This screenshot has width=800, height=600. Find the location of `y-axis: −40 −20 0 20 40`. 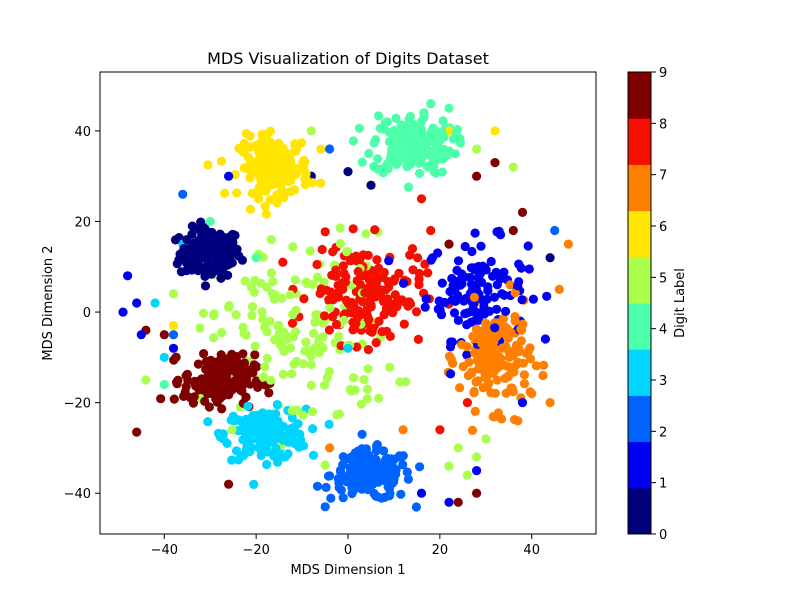

y-axis: −40 −20 0 20 40 is located at coordinates (82, 313).